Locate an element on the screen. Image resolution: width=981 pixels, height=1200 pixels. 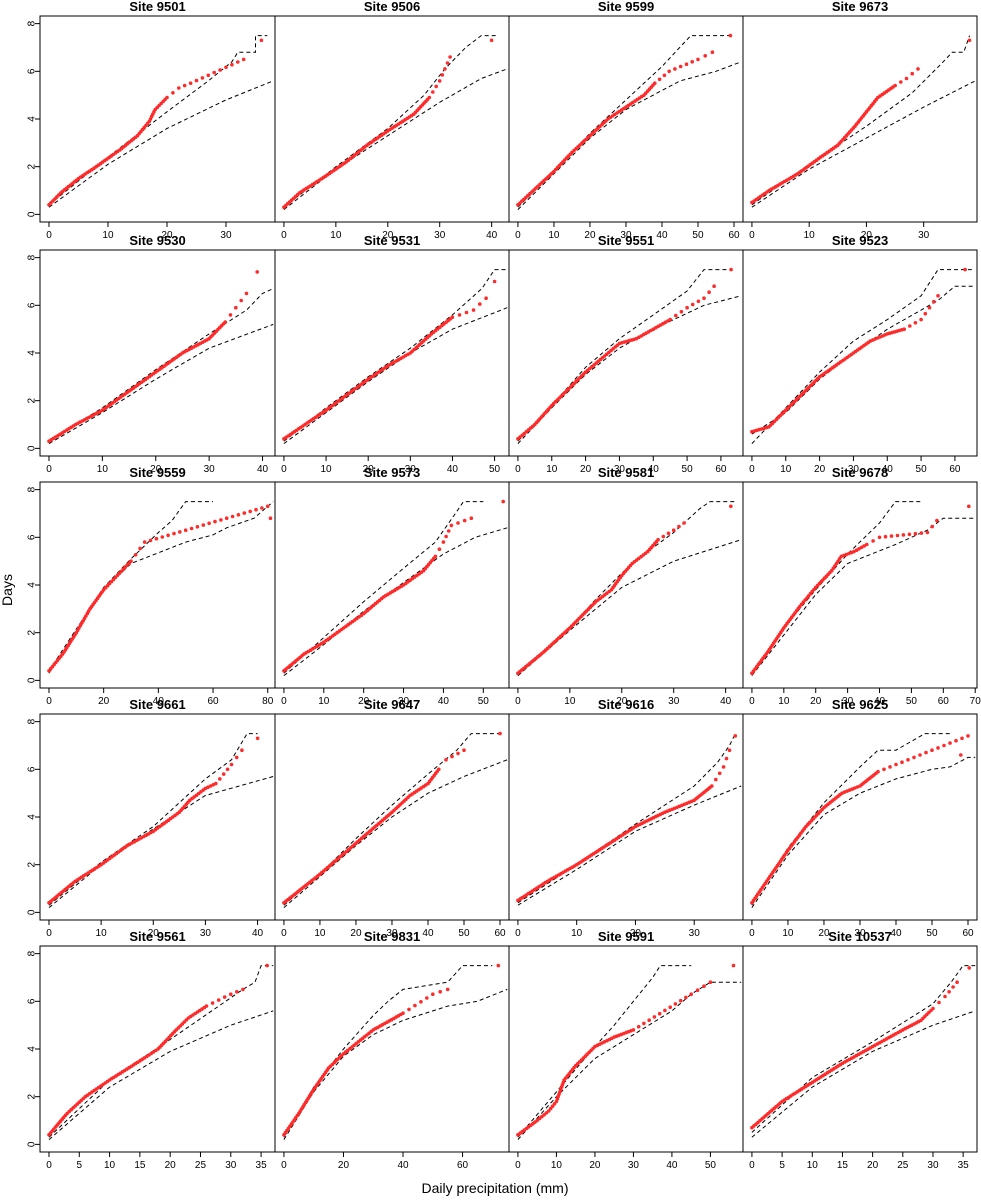
y-tick-label: 8 is located at coordinates (32, 23).